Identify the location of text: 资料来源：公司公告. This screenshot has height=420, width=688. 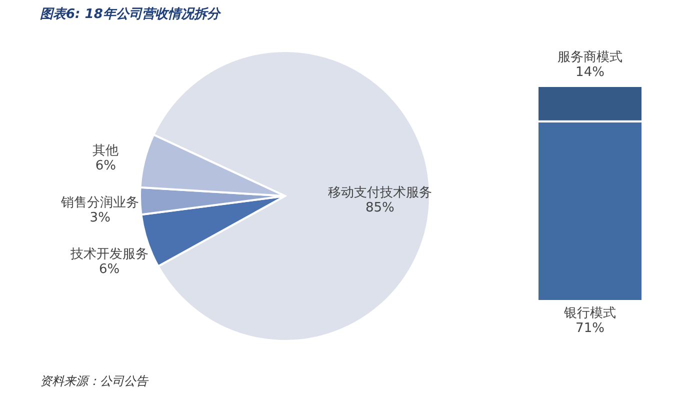
(94, 381).